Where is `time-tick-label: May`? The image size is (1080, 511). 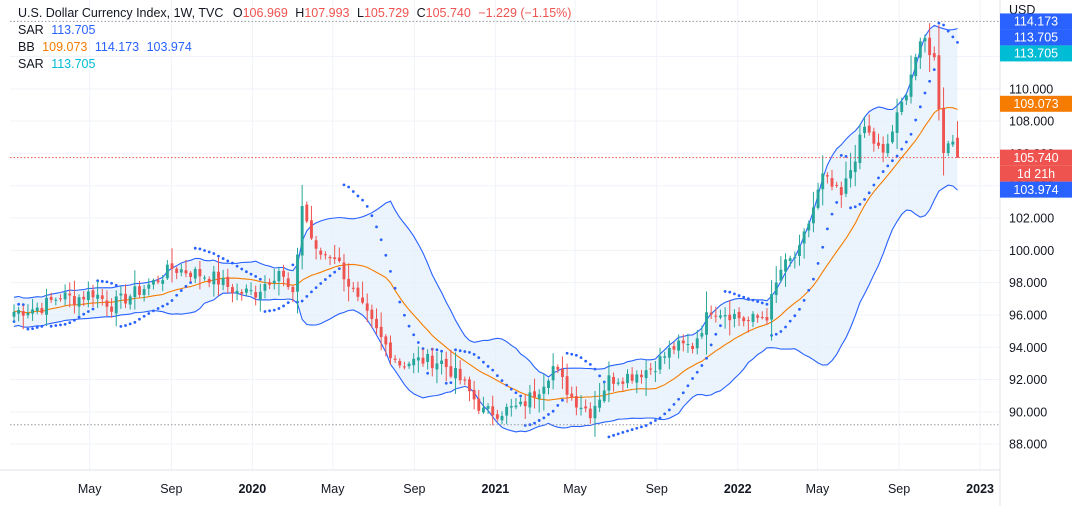 time-tick-label: May is located at coordinates (818, 489).